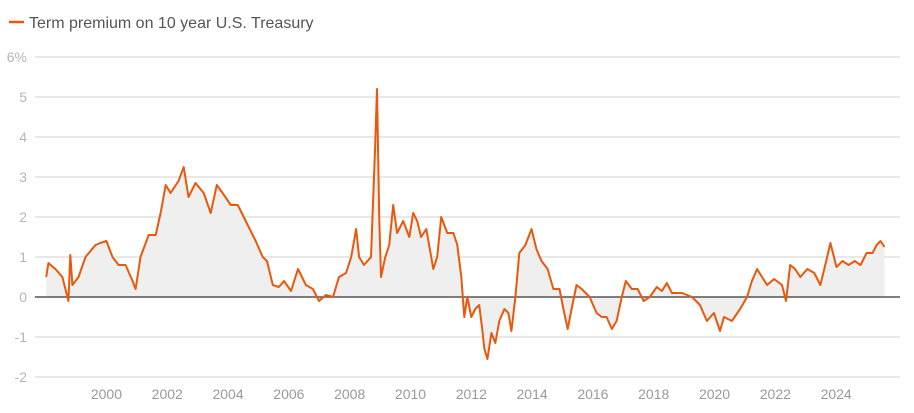  I want to click on x-tick-label: 2022, so click(775, 394).